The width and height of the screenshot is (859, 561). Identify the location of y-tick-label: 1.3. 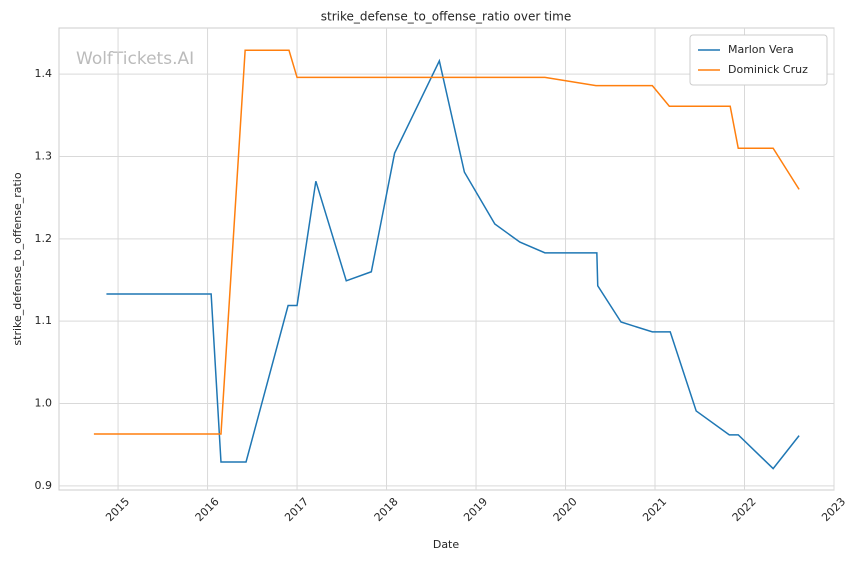
(44, 155).